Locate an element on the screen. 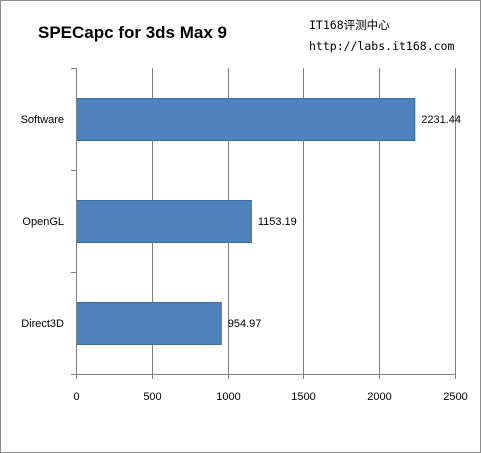 The width and height of the screenshot is (481, 453). watermark-url: http://labs.it168.com is located at coordinates (381, 46).